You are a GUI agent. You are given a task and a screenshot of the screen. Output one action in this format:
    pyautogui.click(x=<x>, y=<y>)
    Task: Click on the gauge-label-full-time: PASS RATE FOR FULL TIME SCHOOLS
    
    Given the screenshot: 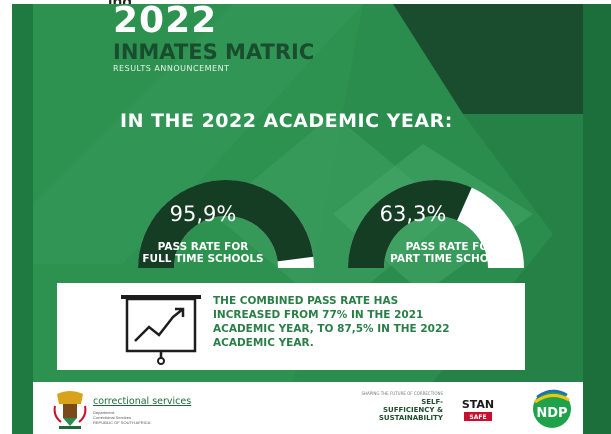 What is the action you would take?
    pyautogui.click(x=203, y=253)
    